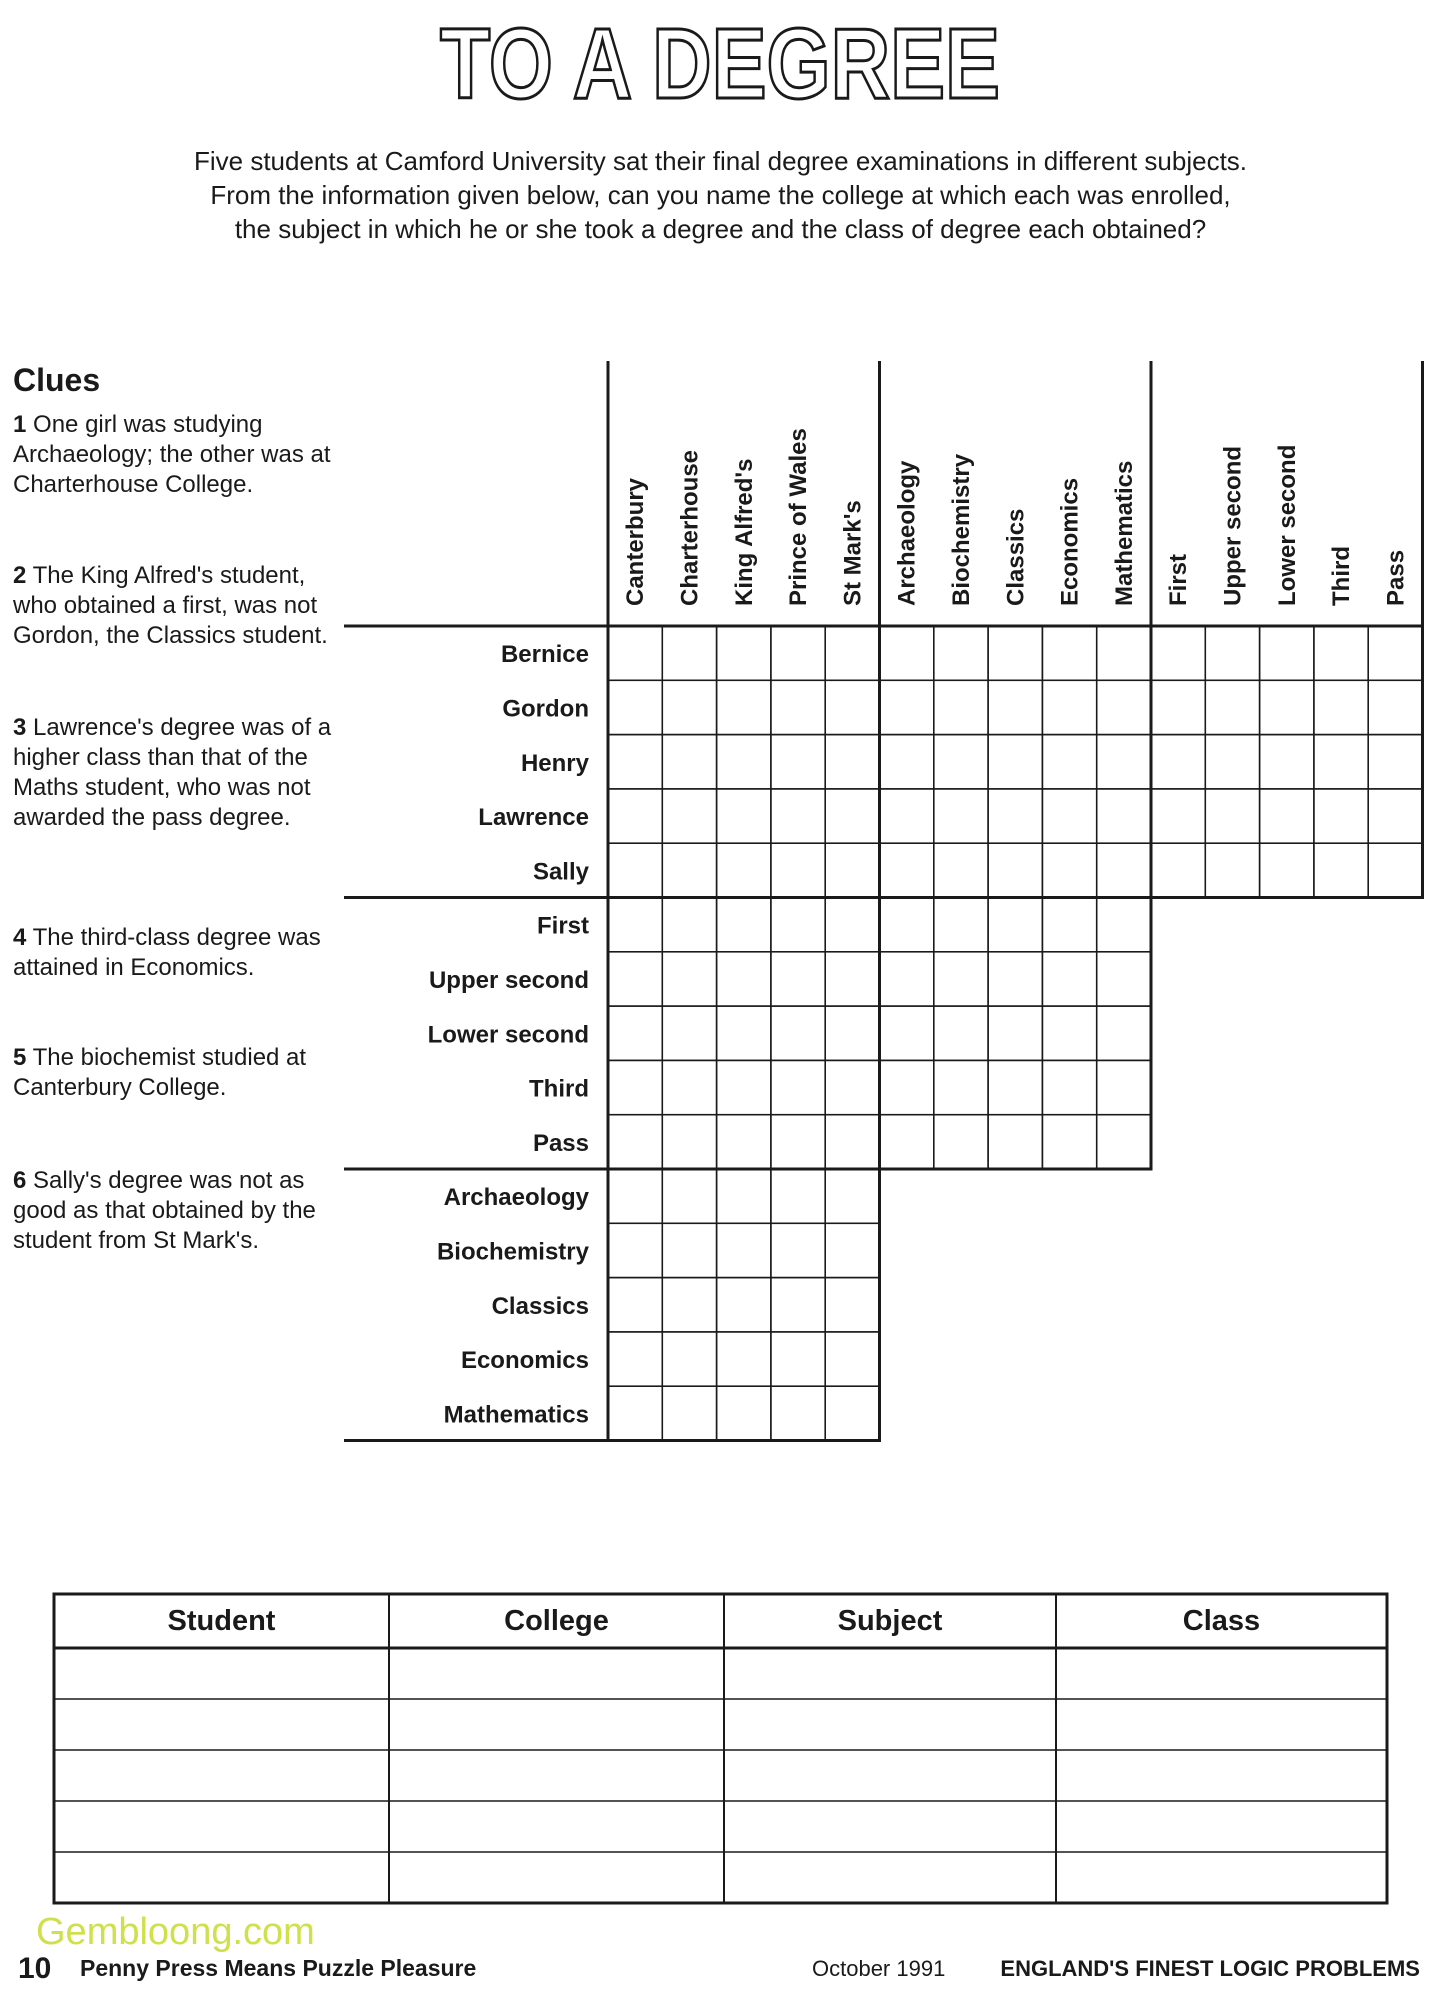 The image size is (1441, 2000). What do you see at coordinates (545, 654) in the screenshot?
I see `row-label: Bernice` at bounding box center [545, 654].